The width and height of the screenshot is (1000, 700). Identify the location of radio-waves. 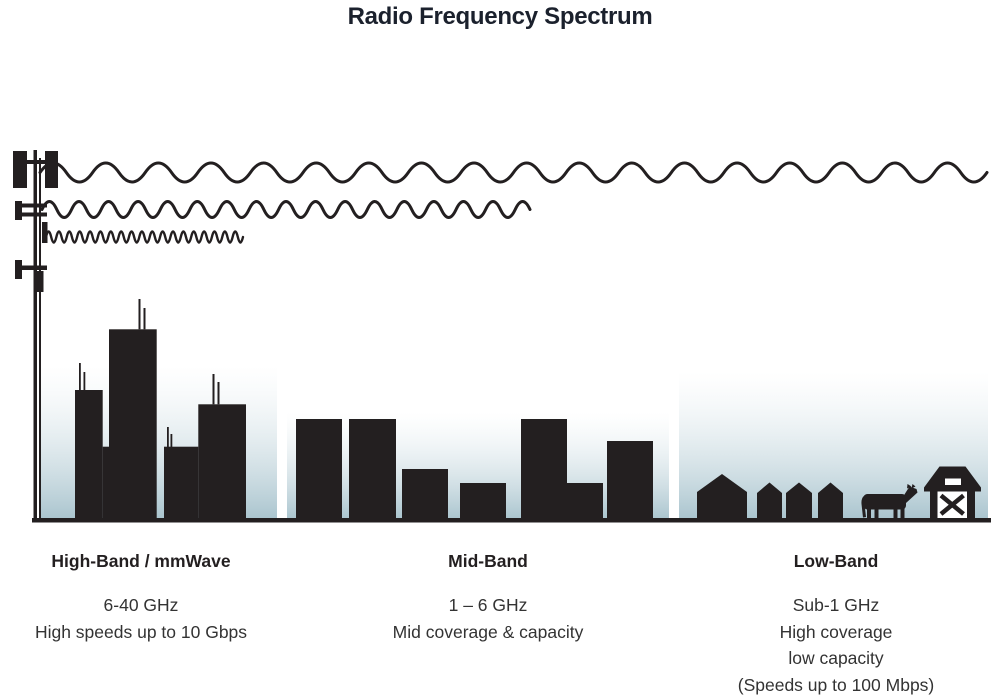
(513, 202).